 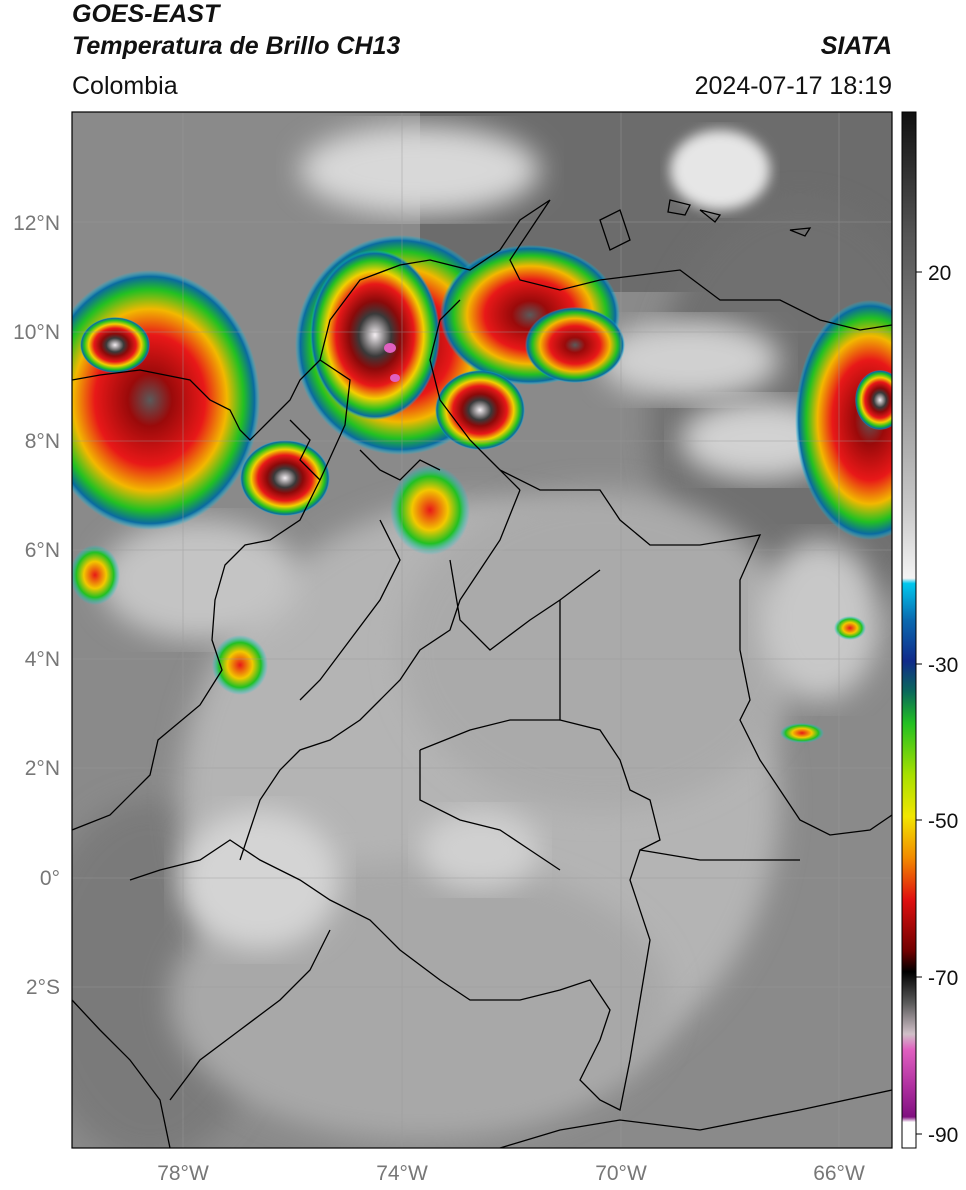 I want to click on colorbar-tick-label: 20, so click(x=939, y=273).